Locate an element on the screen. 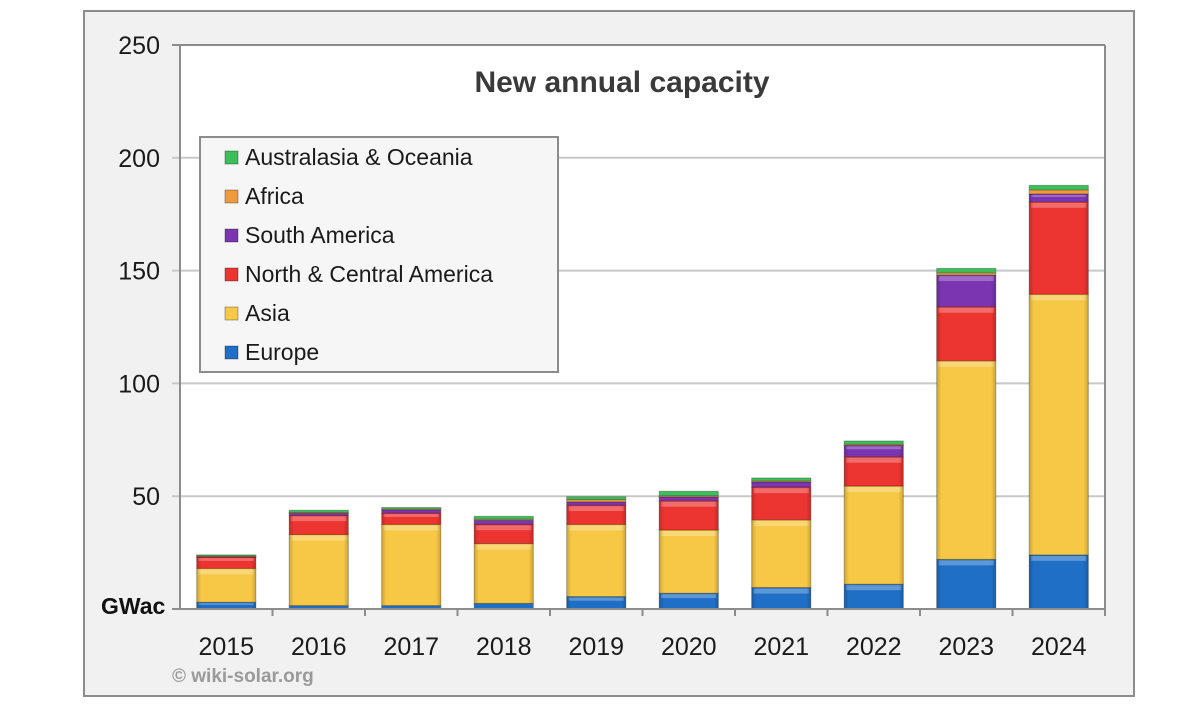 The width and height of the screenshot is (1200, 715). x-tick-label: 2015 is located at coordinates (226, 647).